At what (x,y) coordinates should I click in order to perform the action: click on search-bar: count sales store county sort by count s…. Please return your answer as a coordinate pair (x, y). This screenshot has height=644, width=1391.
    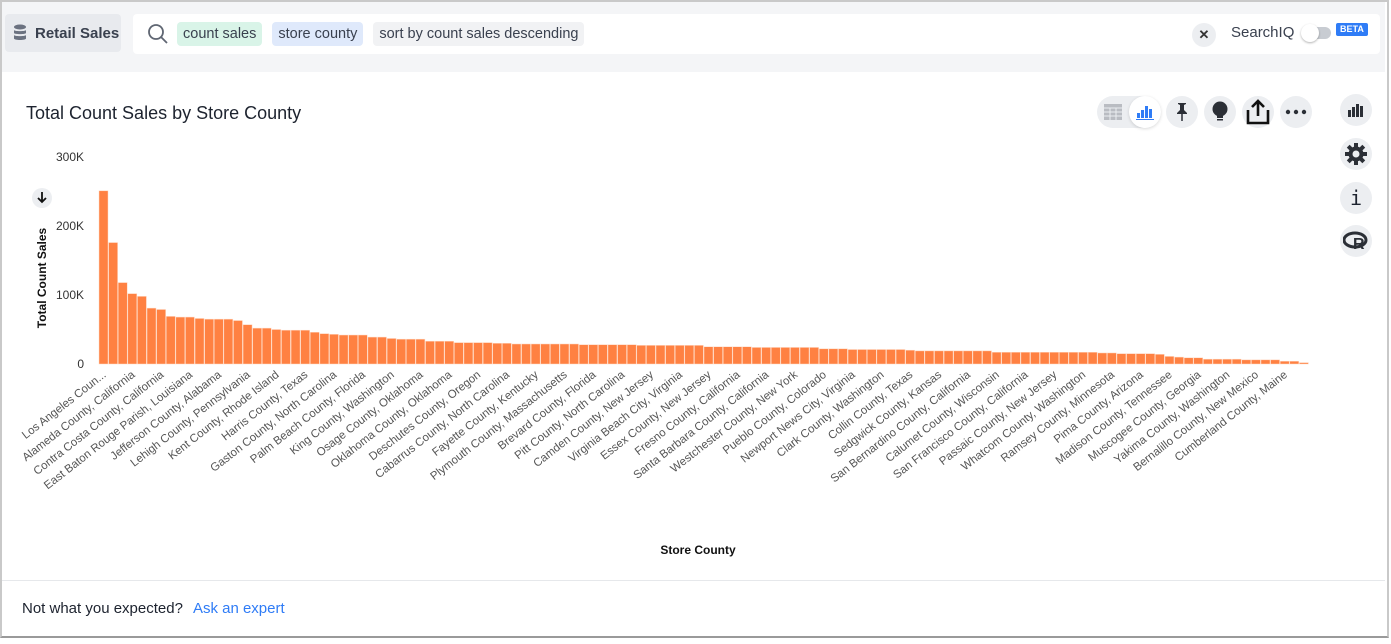
    Looking at the image, I should click on (756, 34).